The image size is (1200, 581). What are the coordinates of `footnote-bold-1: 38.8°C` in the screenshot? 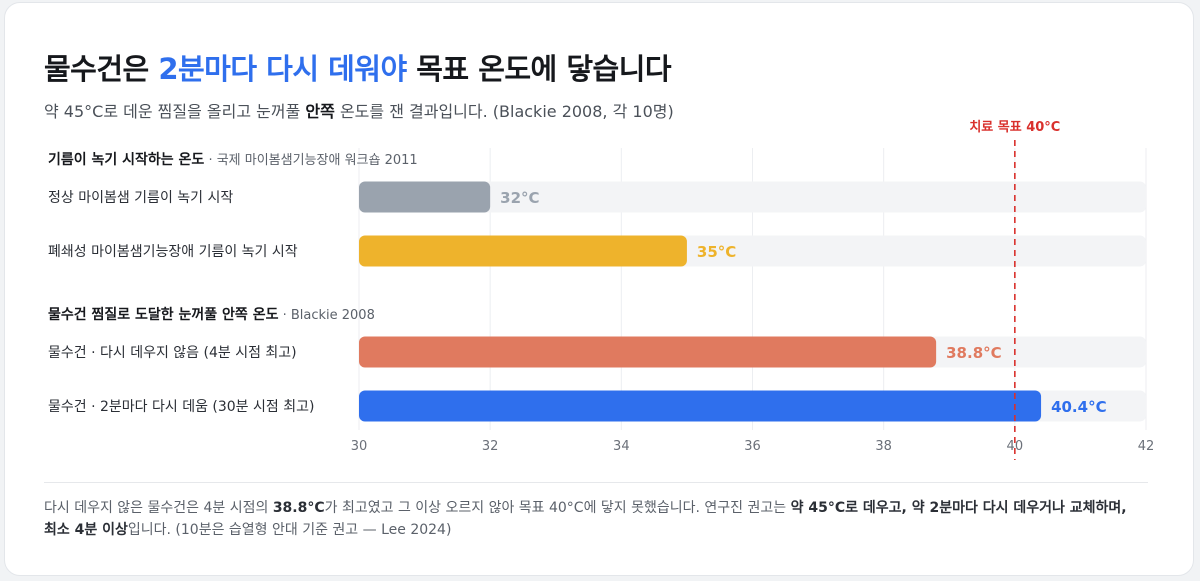 It's located at (298, 508).